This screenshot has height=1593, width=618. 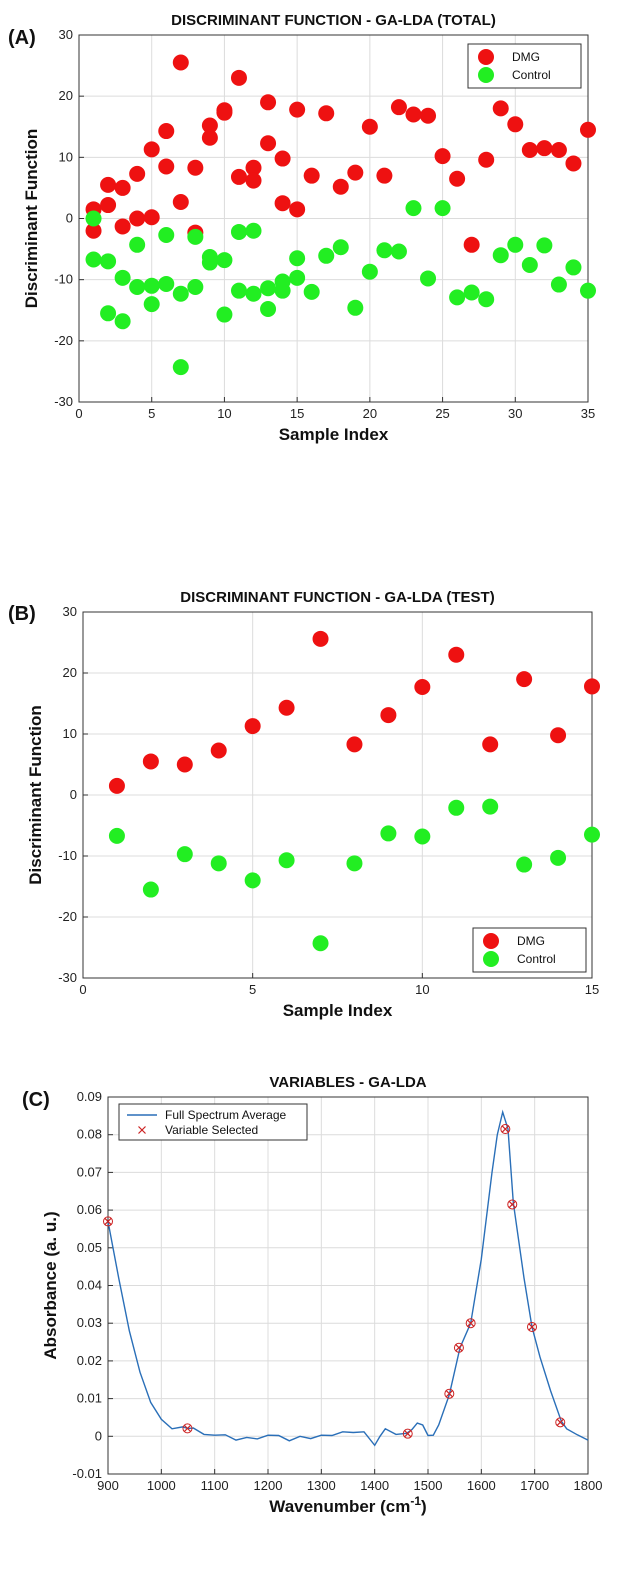 What do you see at coordinates (442, 413) in the screenshot?
I see `x-tick-label: 25` at bounding box center [442, 413].